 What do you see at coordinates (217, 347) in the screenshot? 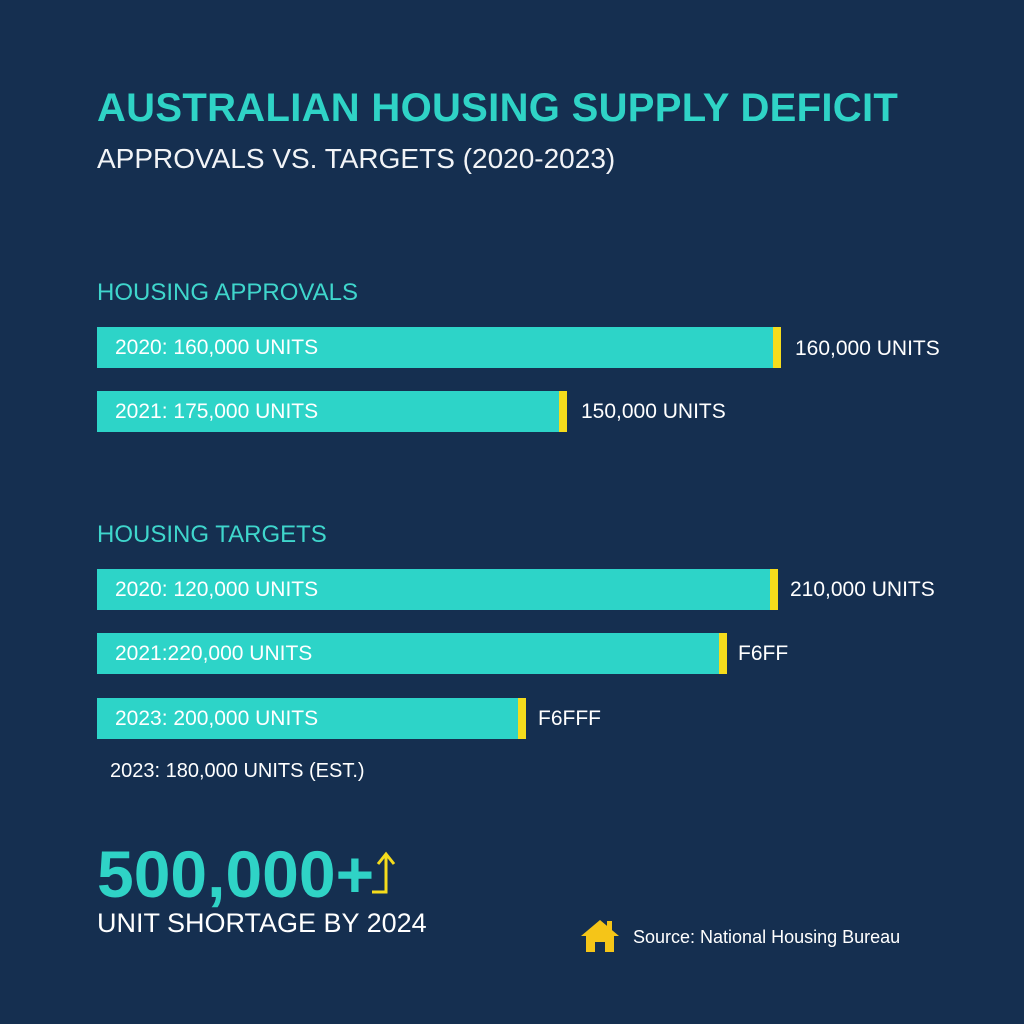
I see `bar-label: 2020: 160,000 UNITS` at bounding box center [217, 347].